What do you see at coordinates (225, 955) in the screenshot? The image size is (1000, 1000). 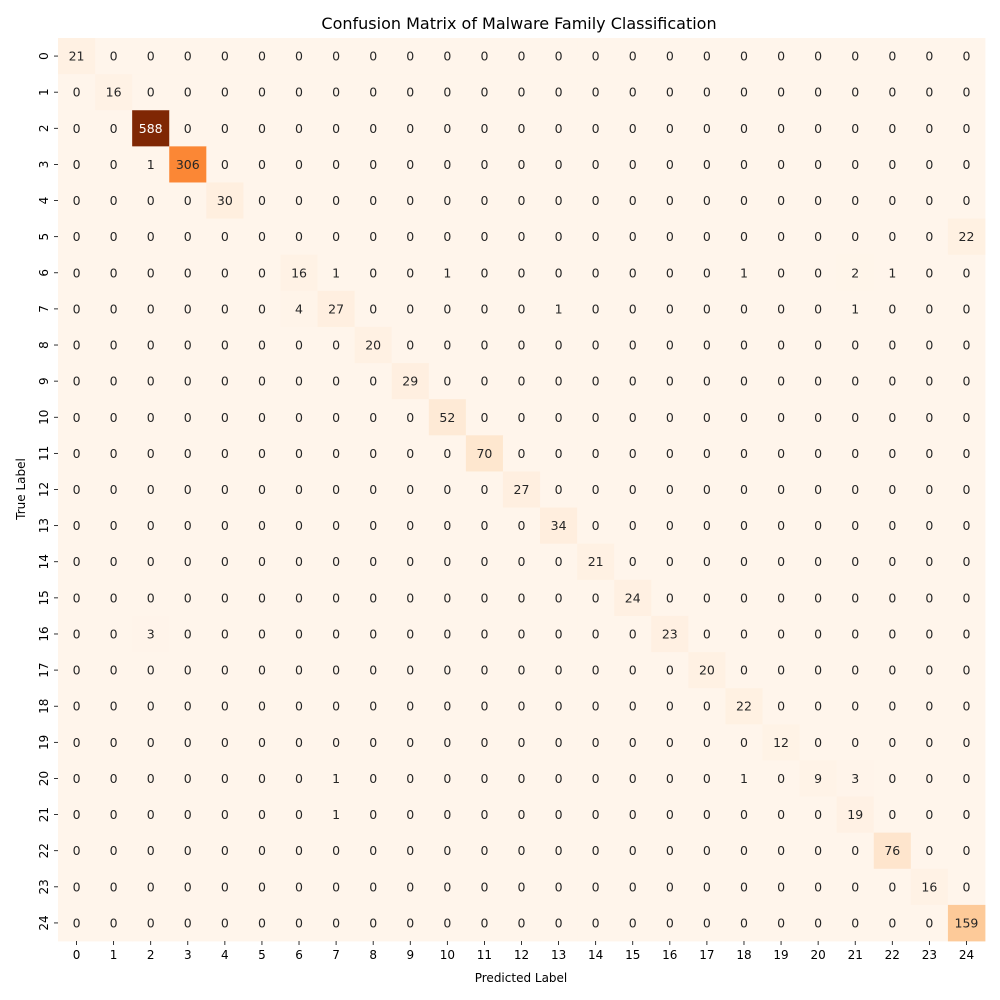 I see `x-tick-label-4: 4` at bounding box center [225, 955].